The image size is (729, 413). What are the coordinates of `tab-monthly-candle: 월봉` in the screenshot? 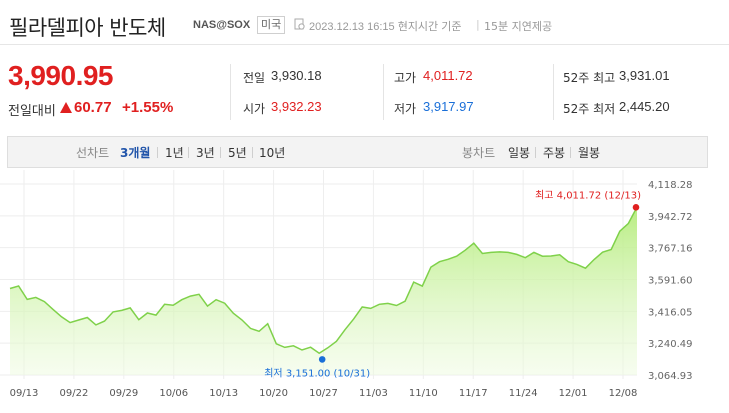 It's located at (589, 153).